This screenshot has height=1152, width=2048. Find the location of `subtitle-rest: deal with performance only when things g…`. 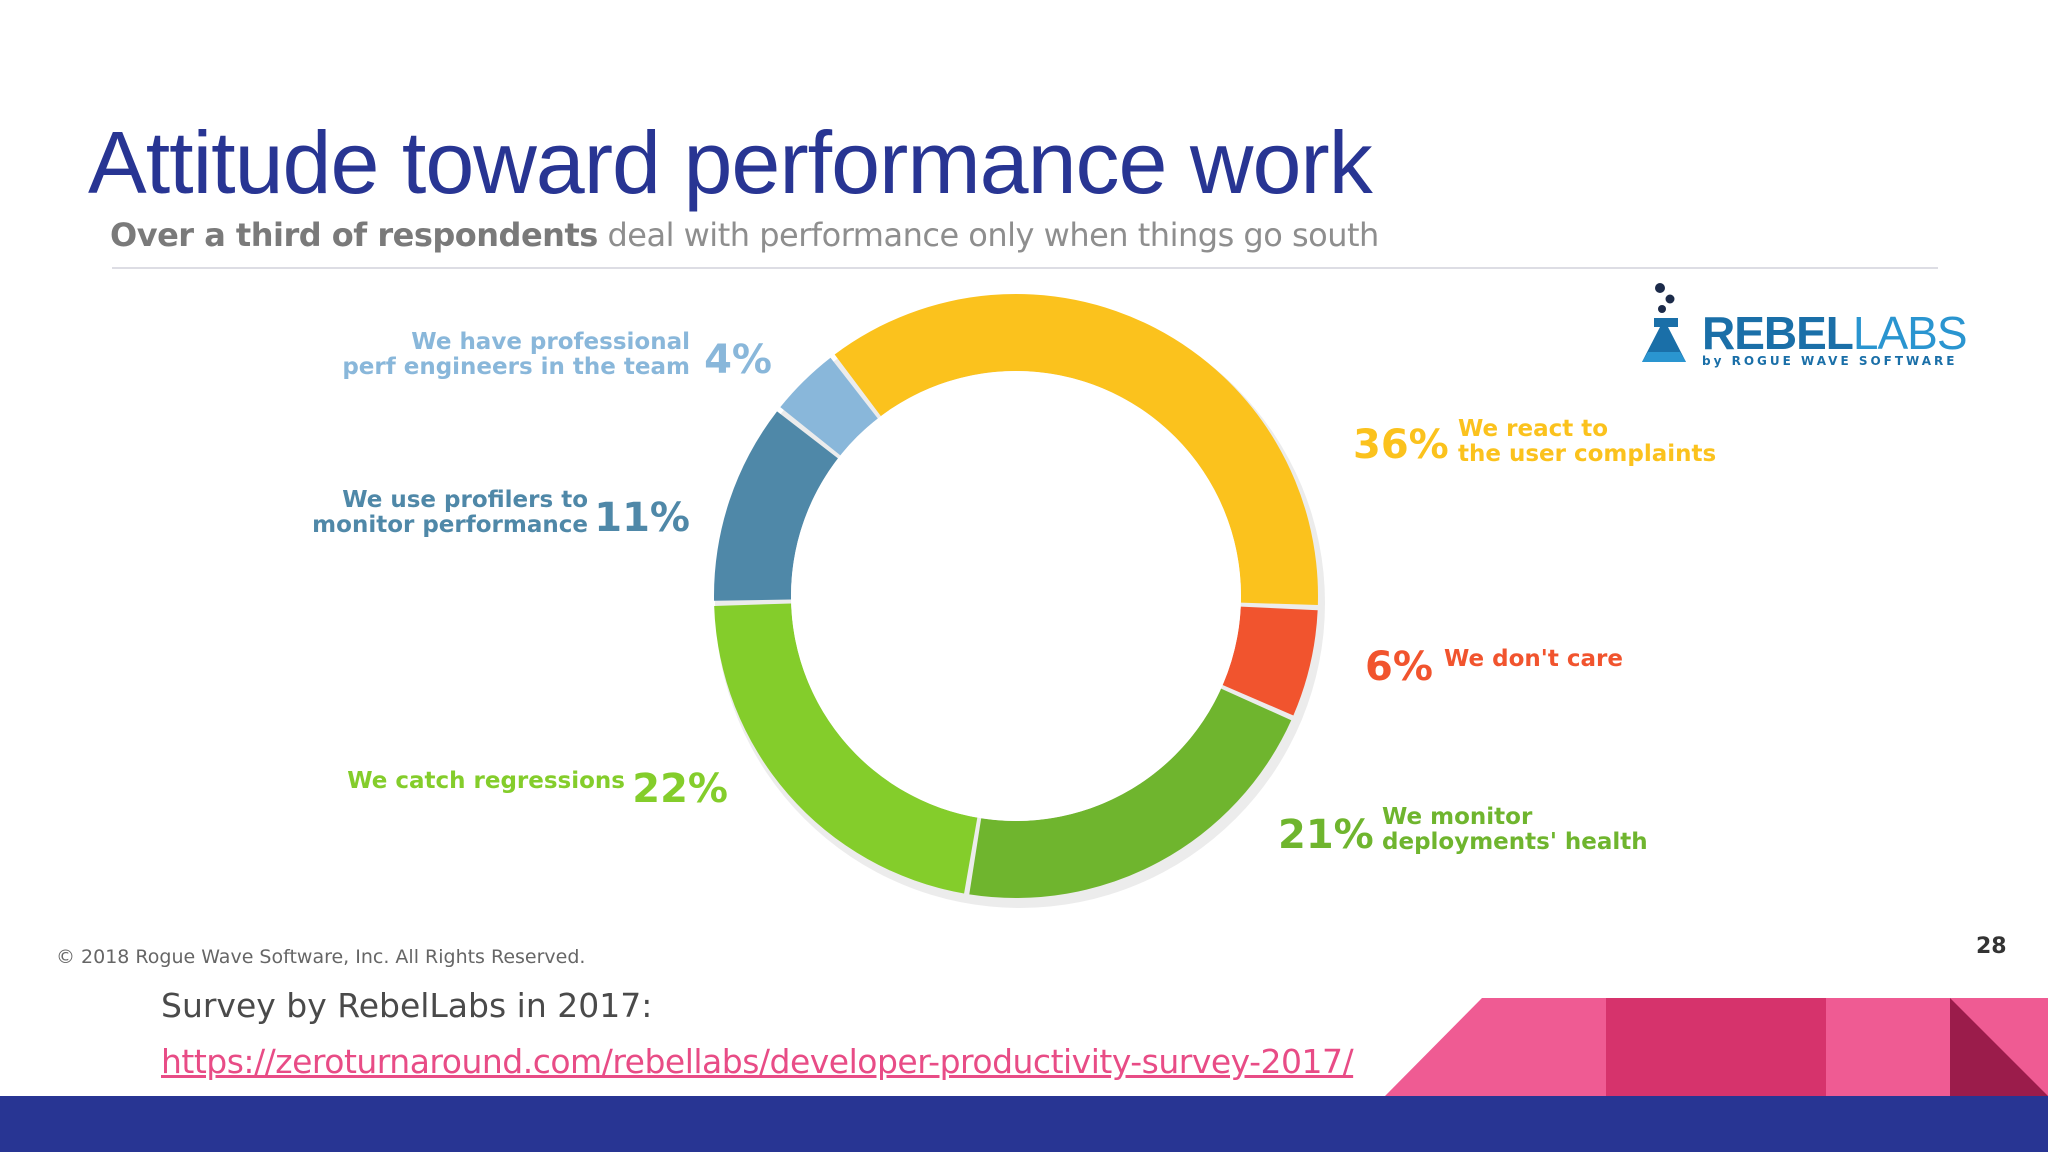

subtitle-rest: deal with performance only when things g… is located at coordinates (988, 235).